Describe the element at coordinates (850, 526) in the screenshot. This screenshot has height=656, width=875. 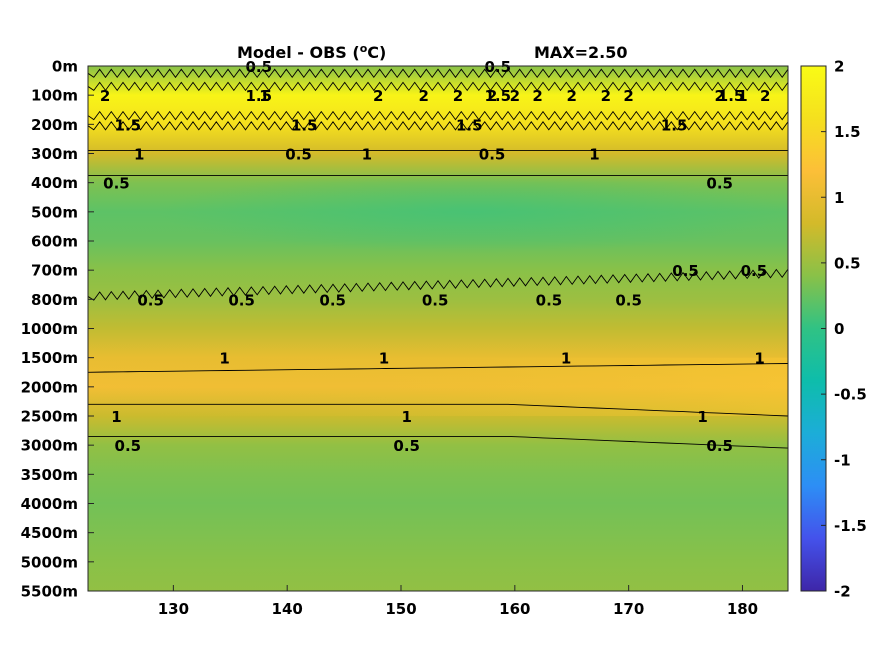
I see `colorbar-tick-label: -1.5` at that location.